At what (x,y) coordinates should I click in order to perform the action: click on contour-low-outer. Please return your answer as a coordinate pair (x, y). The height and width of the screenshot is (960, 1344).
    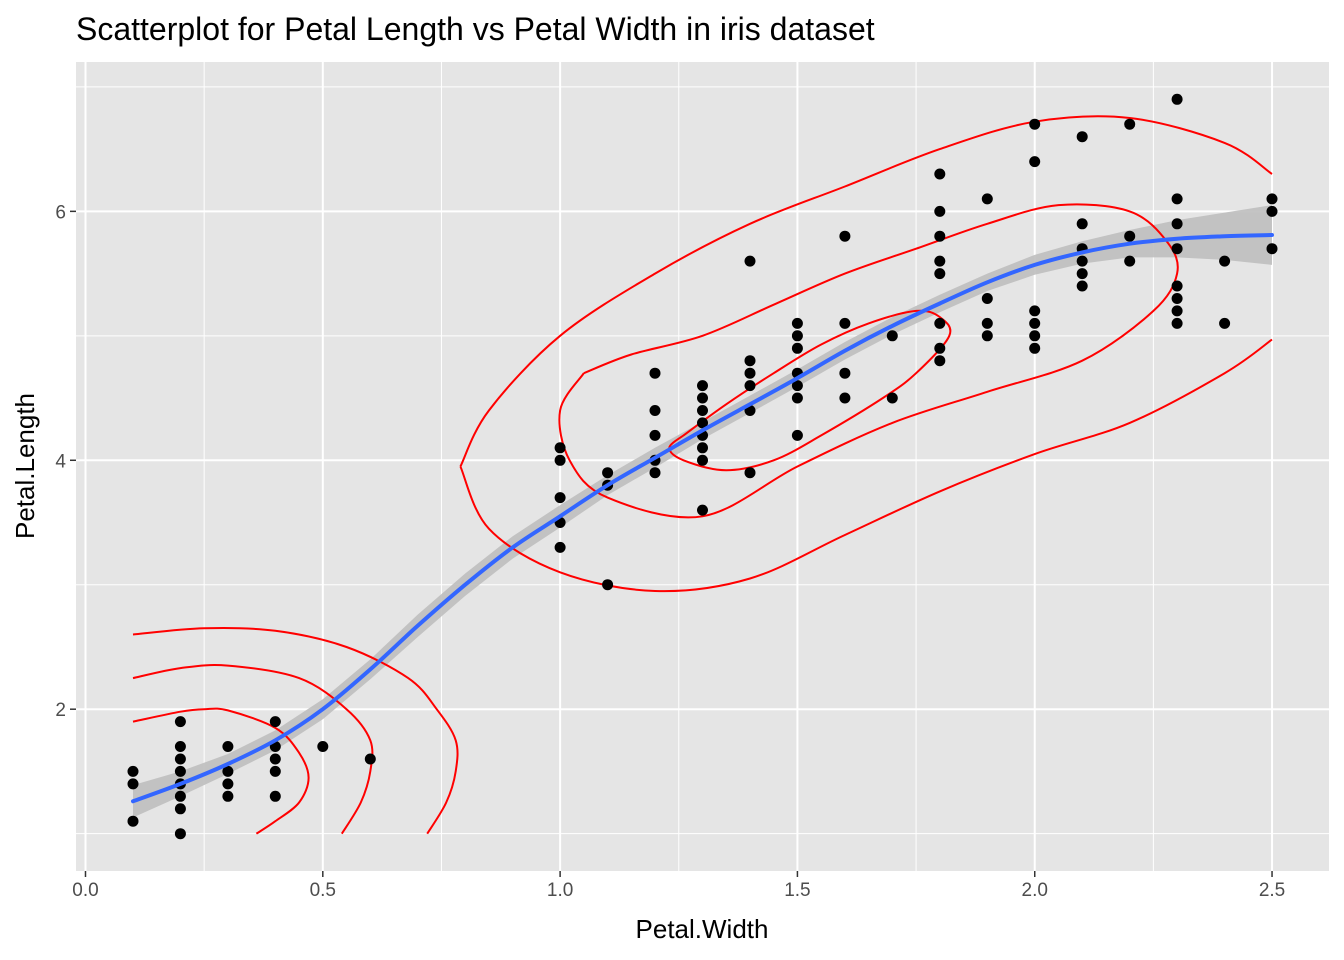
    Looking at the image, I should click on (295, 730).